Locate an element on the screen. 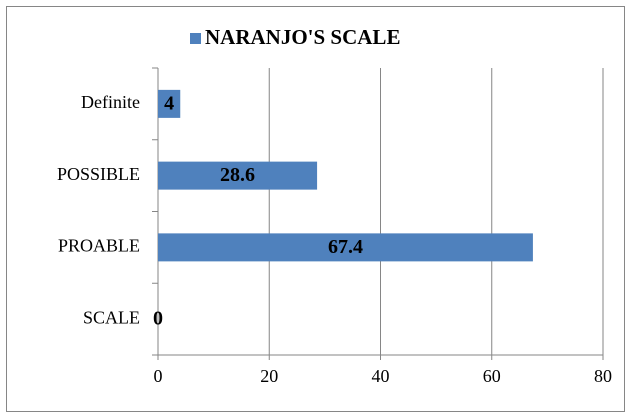 This screenshot has height=419, width=631. data-label: 28.6 is located at coordinates (237, 175).